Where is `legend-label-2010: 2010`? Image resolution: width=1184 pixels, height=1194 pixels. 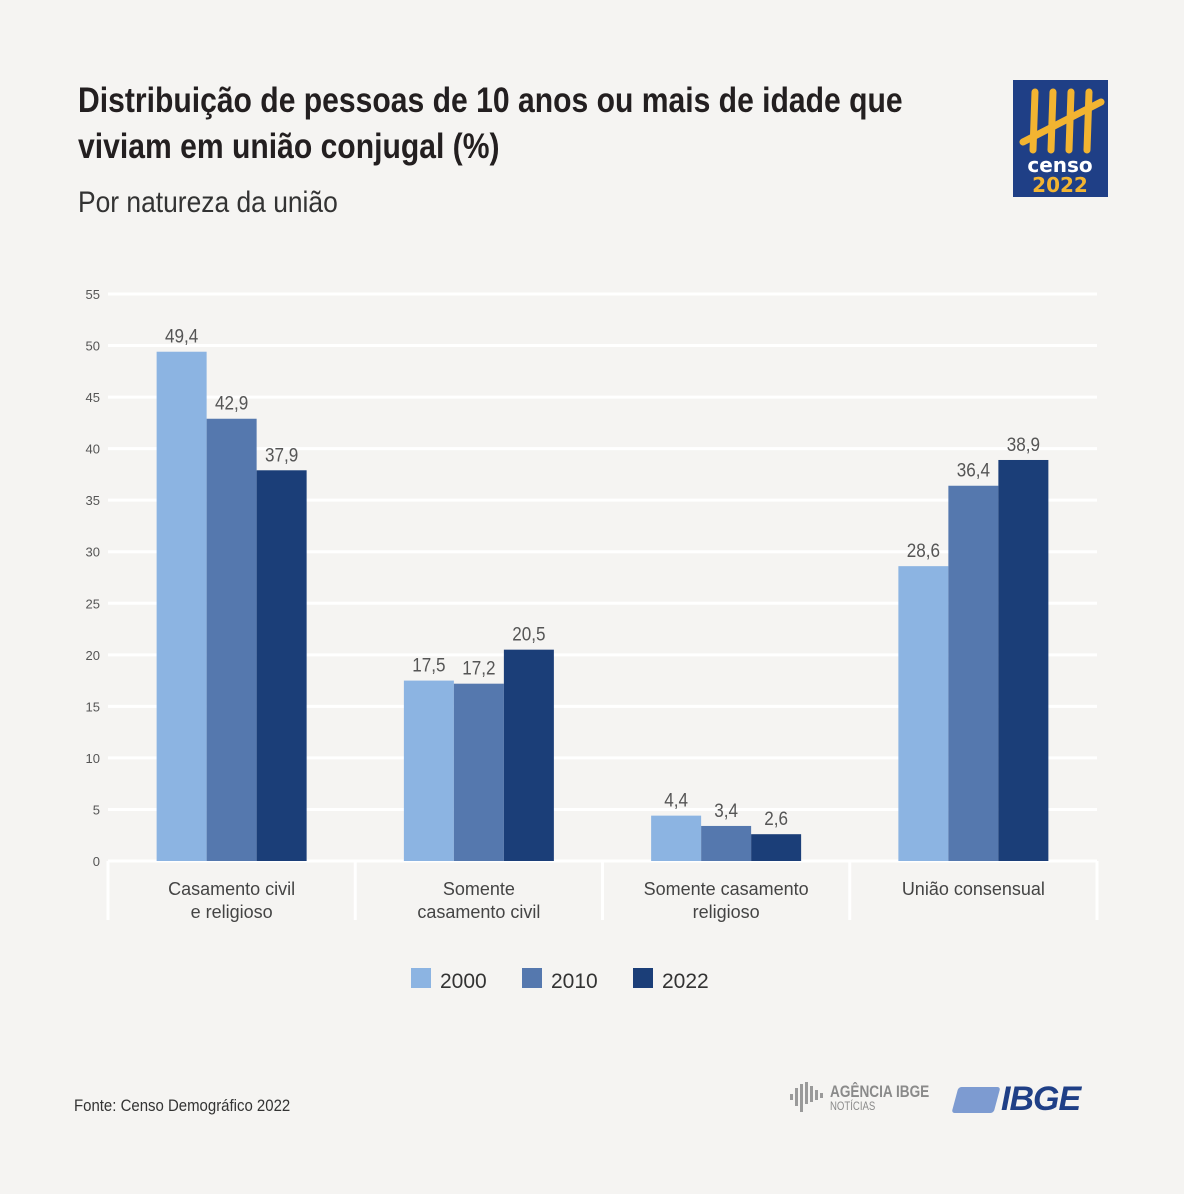
legend-label-2010: 2010 is located at coordinates (574, 981).